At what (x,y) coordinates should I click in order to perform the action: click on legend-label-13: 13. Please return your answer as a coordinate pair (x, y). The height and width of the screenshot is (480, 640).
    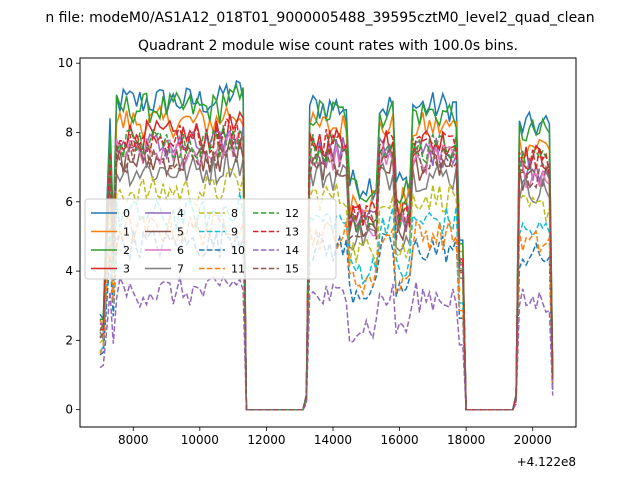
    Looking at the image, I should click on (292, 232).